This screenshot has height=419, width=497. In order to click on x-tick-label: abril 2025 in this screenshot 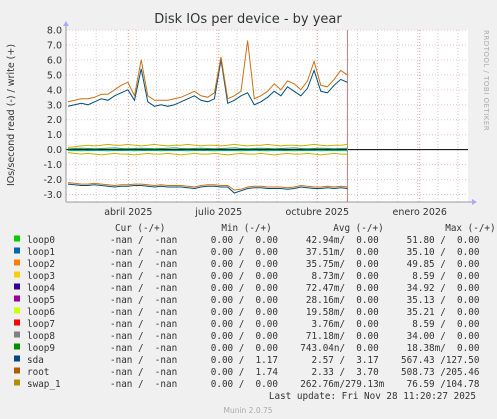, I will do `click(128, 212)`.